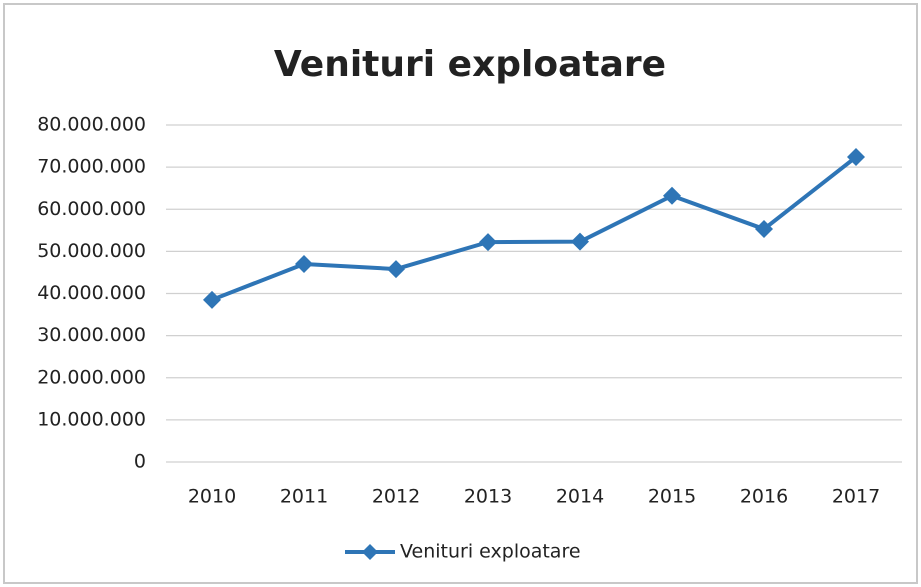  What do you see at coordinates (91, 125) in the screenshot?
I see `y-tick-label: 80.000.000` at bounding box center [91, 125].